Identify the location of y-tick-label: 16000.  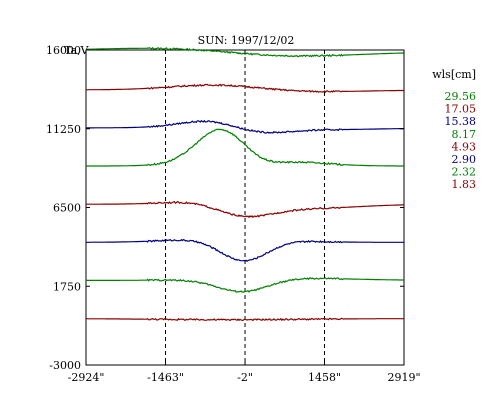
(63, 50).